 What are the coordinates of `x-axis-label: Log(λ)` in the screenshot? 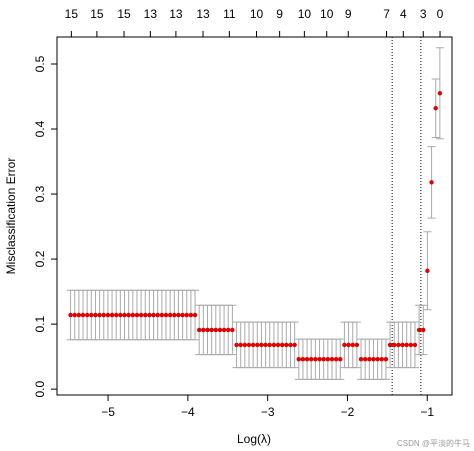 It's located at (254, 439).